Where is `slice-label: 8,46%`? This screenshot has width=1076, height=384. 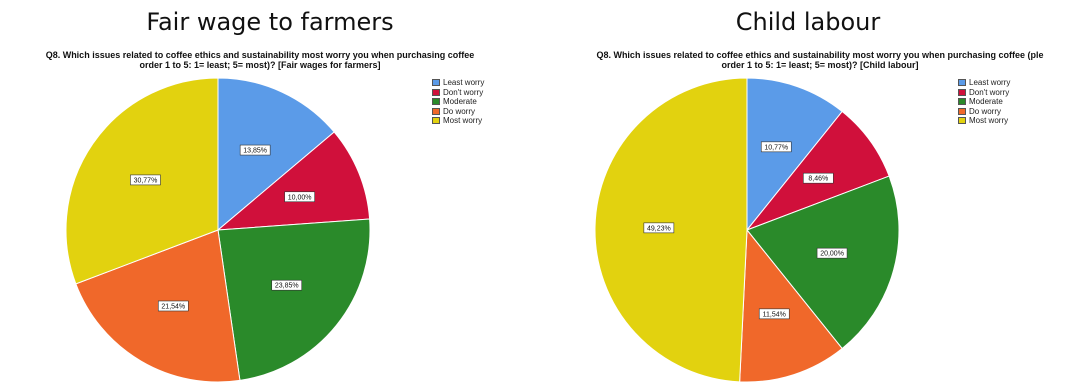 slice-label: 8,46% is located at coordinates (818, 178).